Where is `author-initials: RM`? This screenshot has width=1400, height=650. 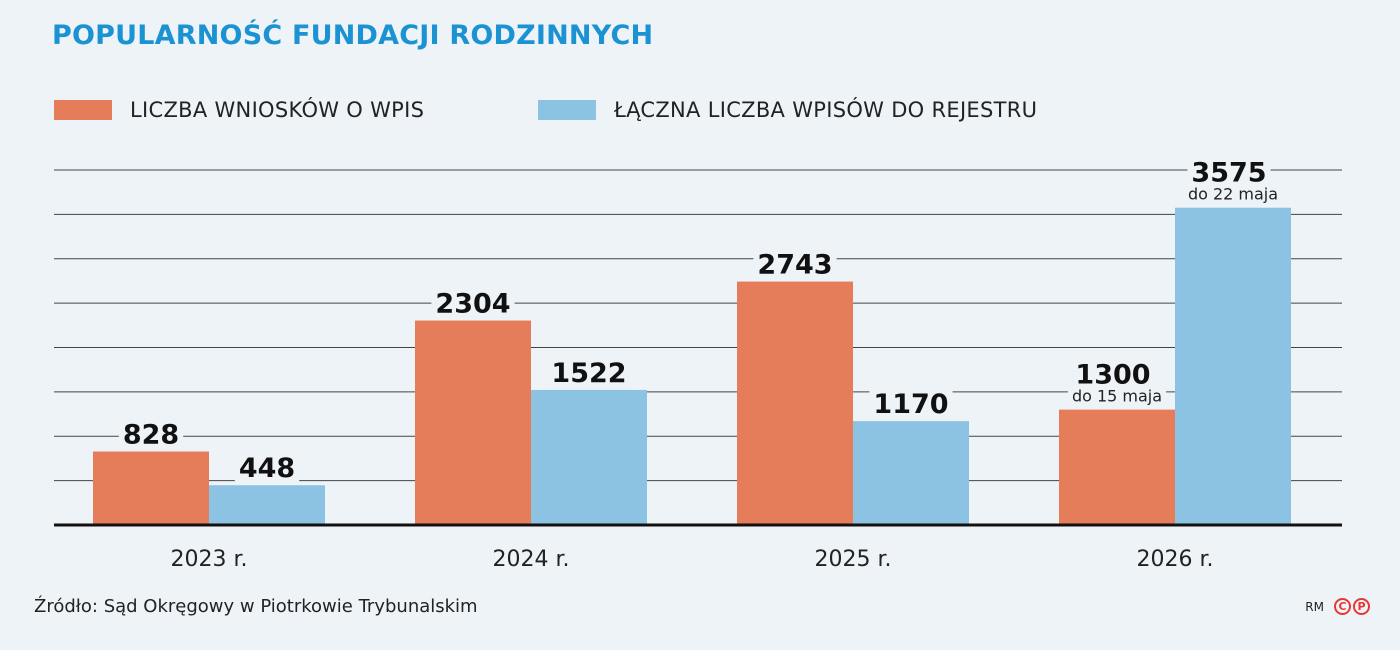 author-initials: RM is located at coordinates (1314, 606).